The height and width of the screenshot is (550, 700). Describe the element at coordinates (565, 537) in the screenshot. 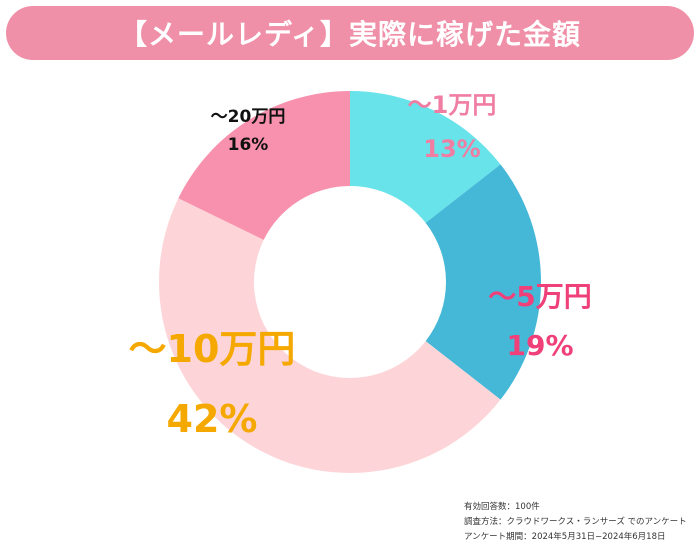

I see `footnote-period: アンケート期間：2024年5月31日−2024年6月18日` at that location.